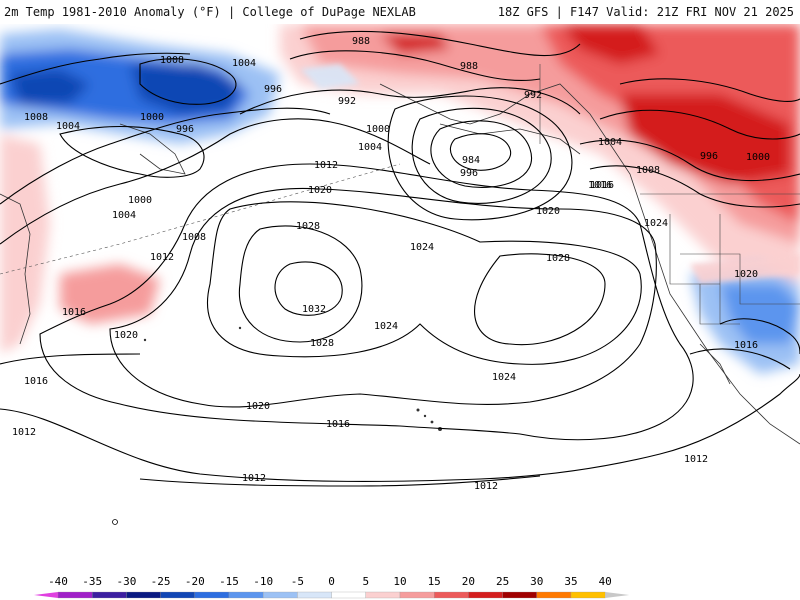 Image resolution: width=800 pixels, height=600 pixels. Describe the element at coordinates (570, 581) in the screenshot. I see `legend-tick-label: 35` at that location.